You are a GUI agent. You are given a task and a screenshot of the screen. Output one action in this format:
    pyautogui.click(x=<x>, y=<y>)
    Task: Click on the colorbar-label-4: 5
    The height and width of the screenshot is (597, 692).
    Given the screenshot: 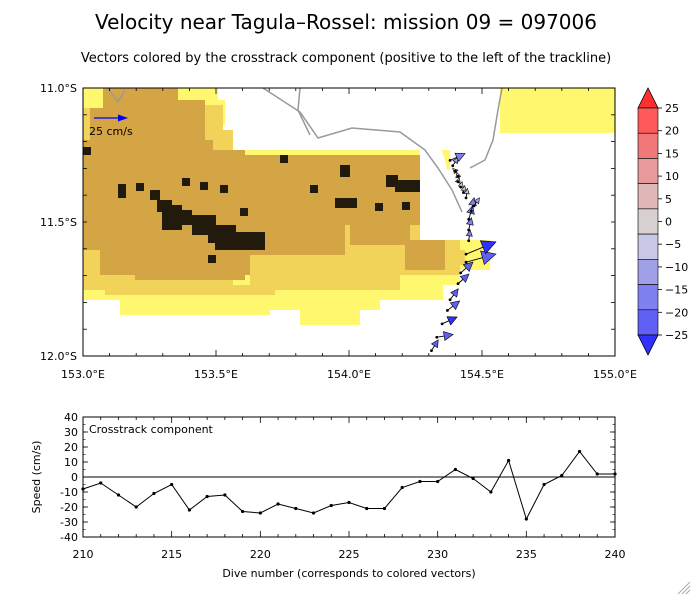 What is the action you would take?
    pyautogui.click(x=668, y=199)
    